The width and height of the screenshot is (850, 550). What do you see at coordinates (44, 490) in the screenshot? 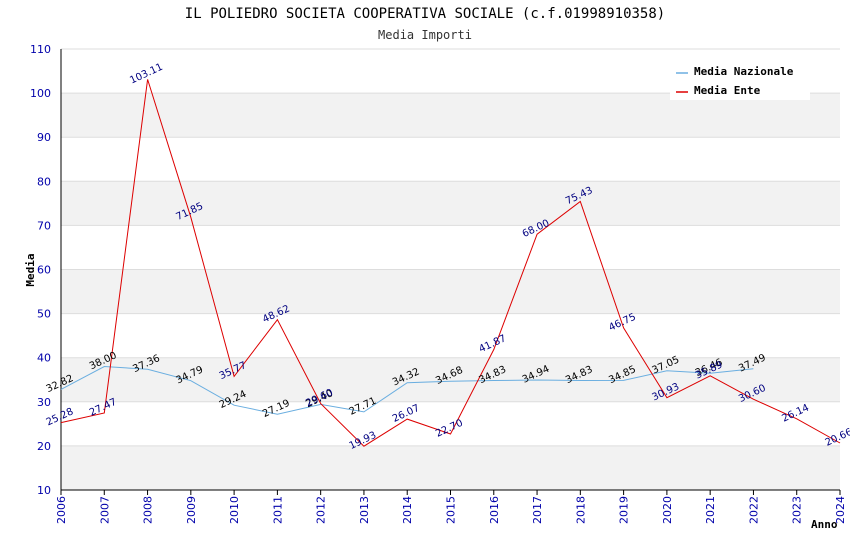
I see `y-tick-label: 10` at bounding box center [44, 490].